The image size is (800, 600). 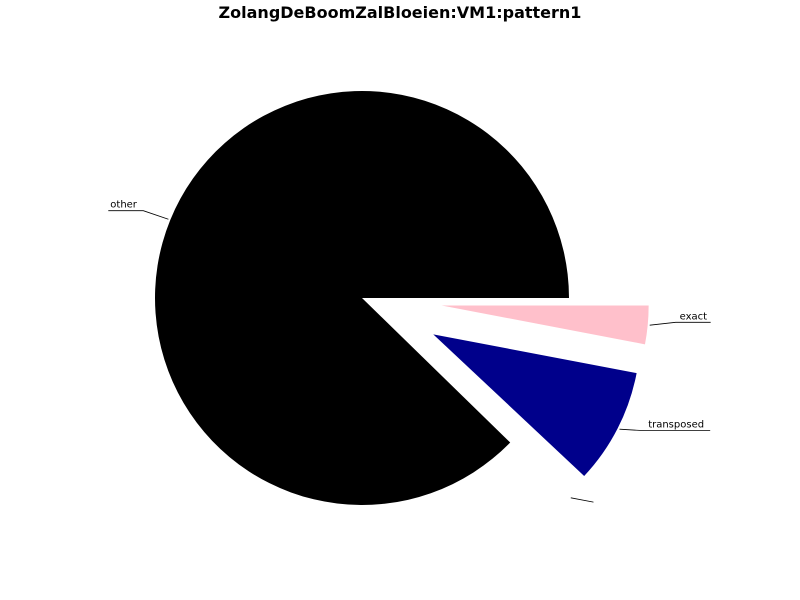 I want to click on slice-label-exact: exact, so click(x=694, y=316).